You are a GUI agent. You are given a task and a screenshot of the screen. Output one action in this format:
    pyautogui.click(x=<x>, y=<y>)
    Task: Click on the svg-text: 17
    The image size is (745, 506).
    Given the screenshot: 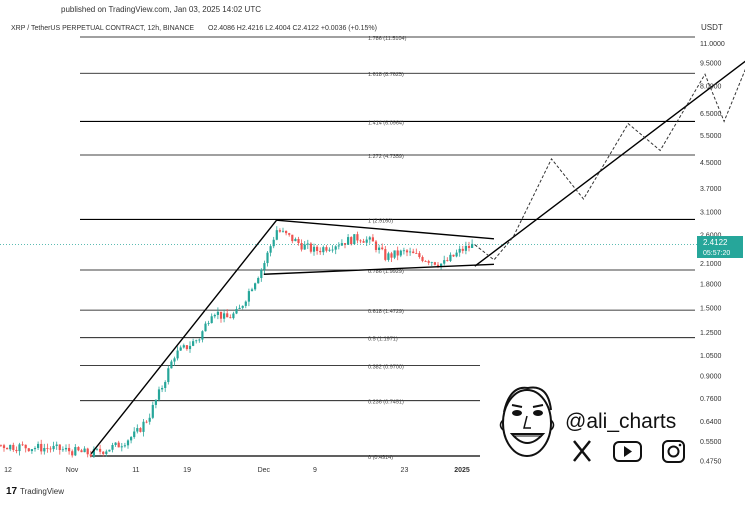 What is the action you would take?
    pyautogui.click(x=12, y=491)
    